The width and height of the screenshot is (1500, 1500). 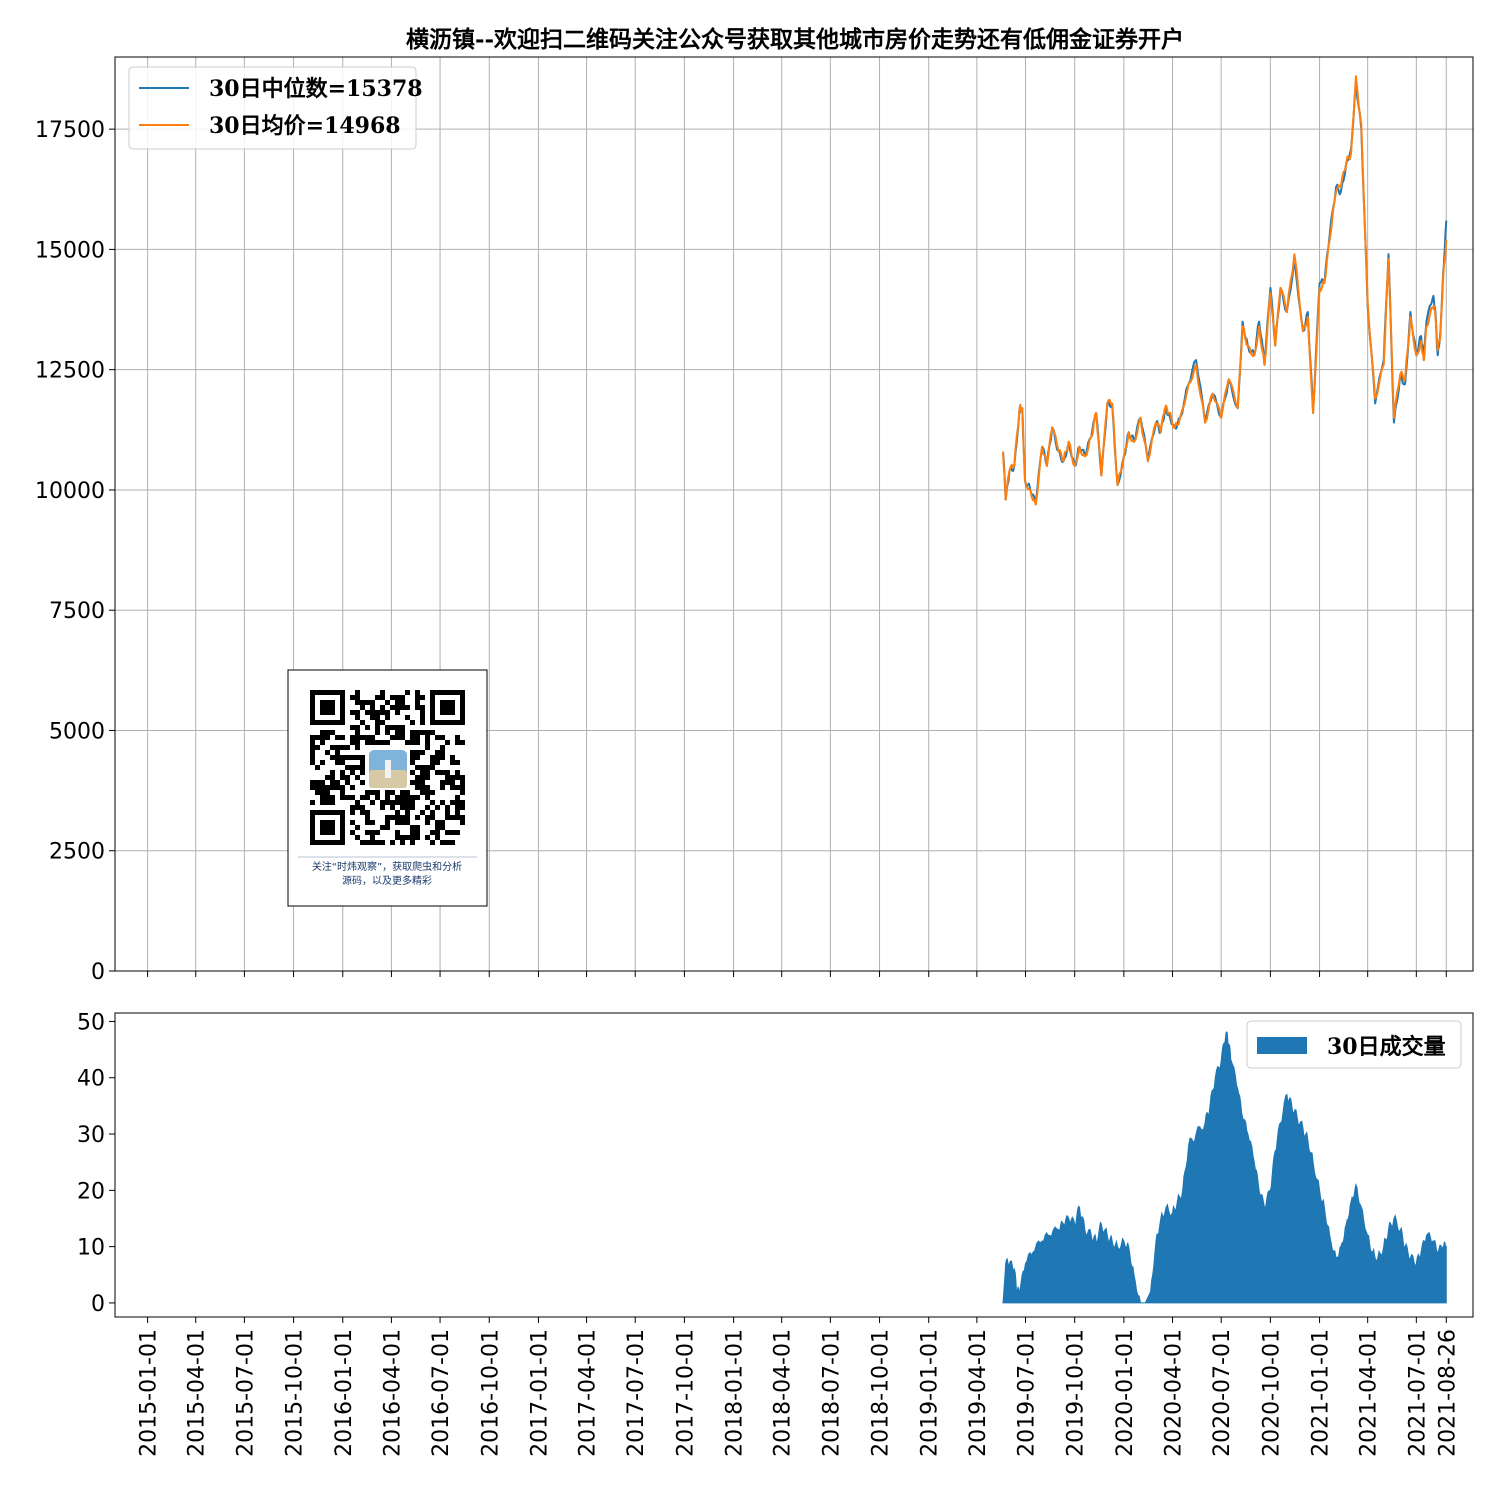 I want to click on bottom-xtick-label: 2021-08-26, so click(x=1447, y=1393).